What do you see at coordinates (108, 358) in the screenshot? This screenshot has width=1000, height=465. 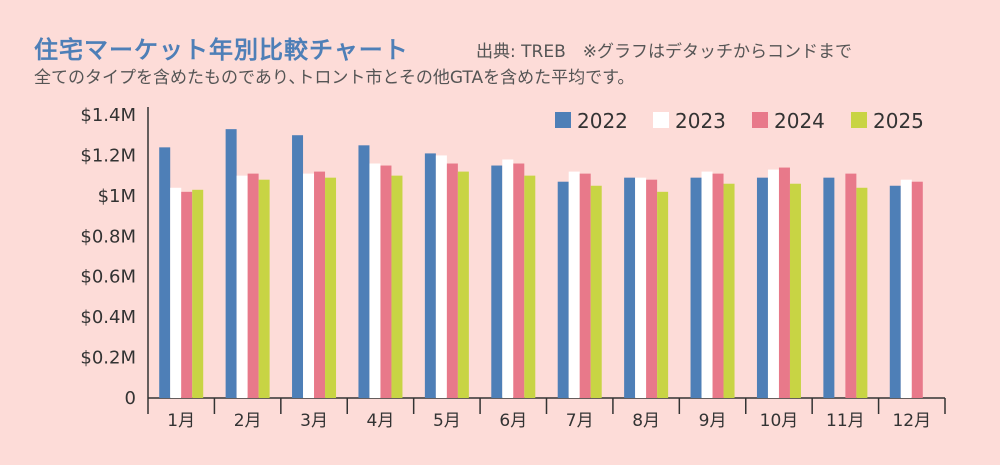 I see `y-tick-label: $0.2M` at bounding box center [108, 358].